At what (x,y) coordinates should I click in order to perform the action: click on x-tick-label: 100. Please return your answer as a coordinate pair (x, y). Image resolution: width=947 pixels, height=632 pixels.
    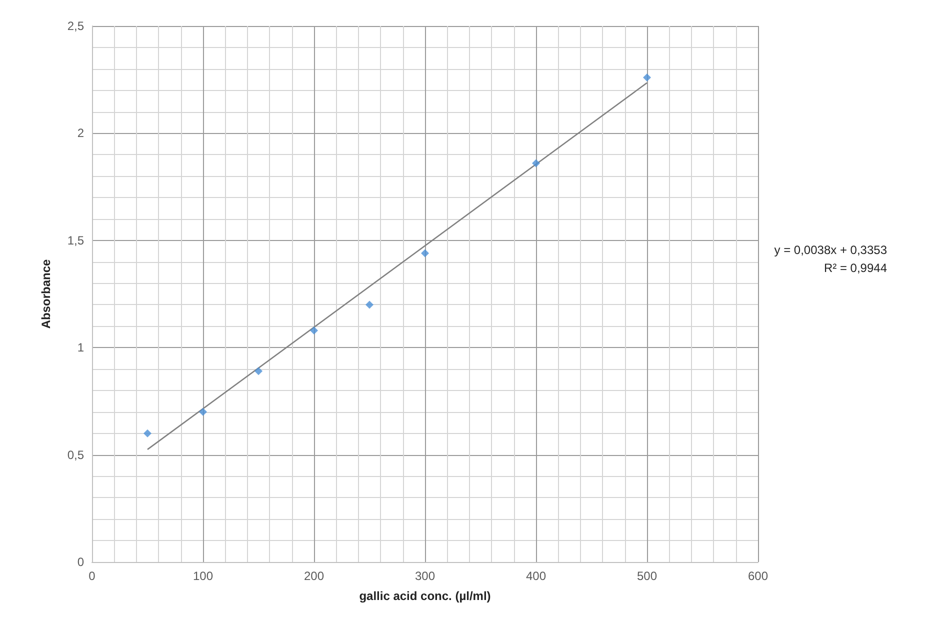
    Looking at the image, I should click on (203, 576).